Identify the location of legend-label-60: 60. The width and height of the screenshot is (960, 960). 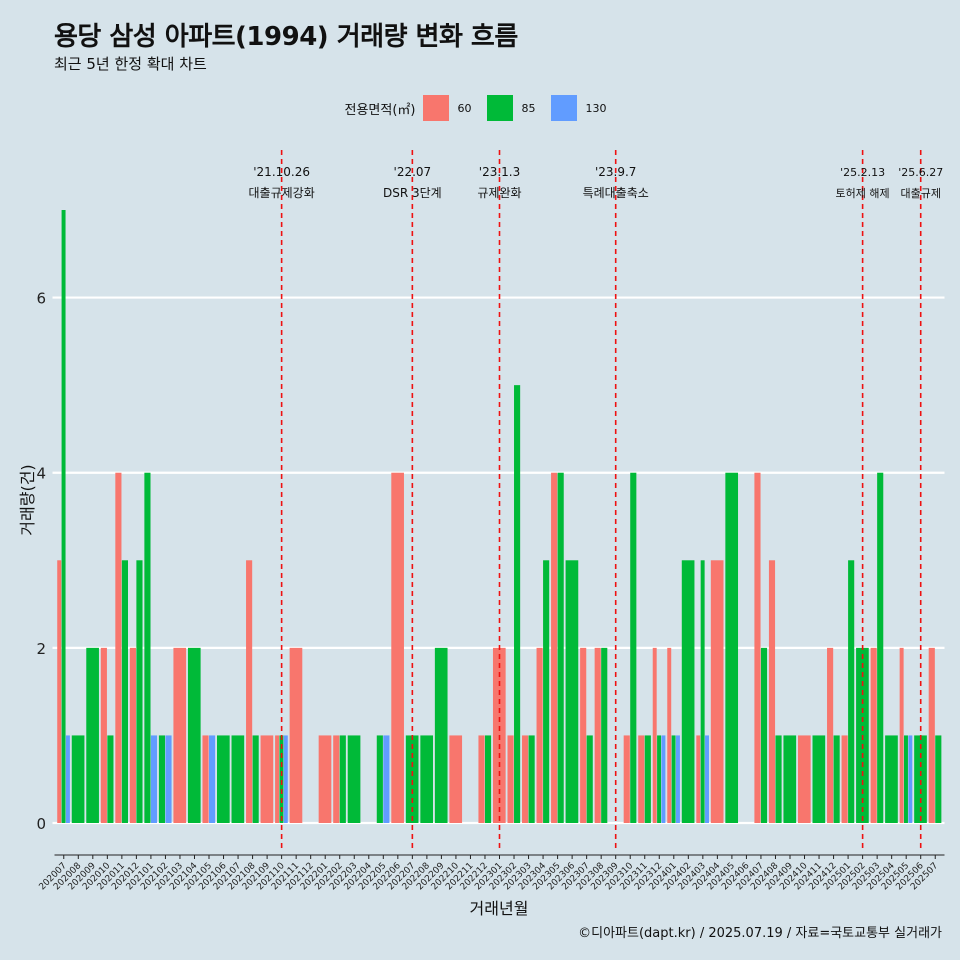
(464, 108).